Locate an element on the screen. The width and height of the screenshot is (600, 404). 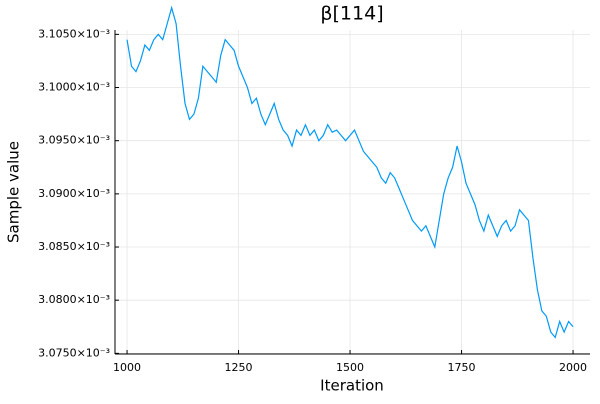
y-axis-label: Sample value is located at coordinates (14, 192).